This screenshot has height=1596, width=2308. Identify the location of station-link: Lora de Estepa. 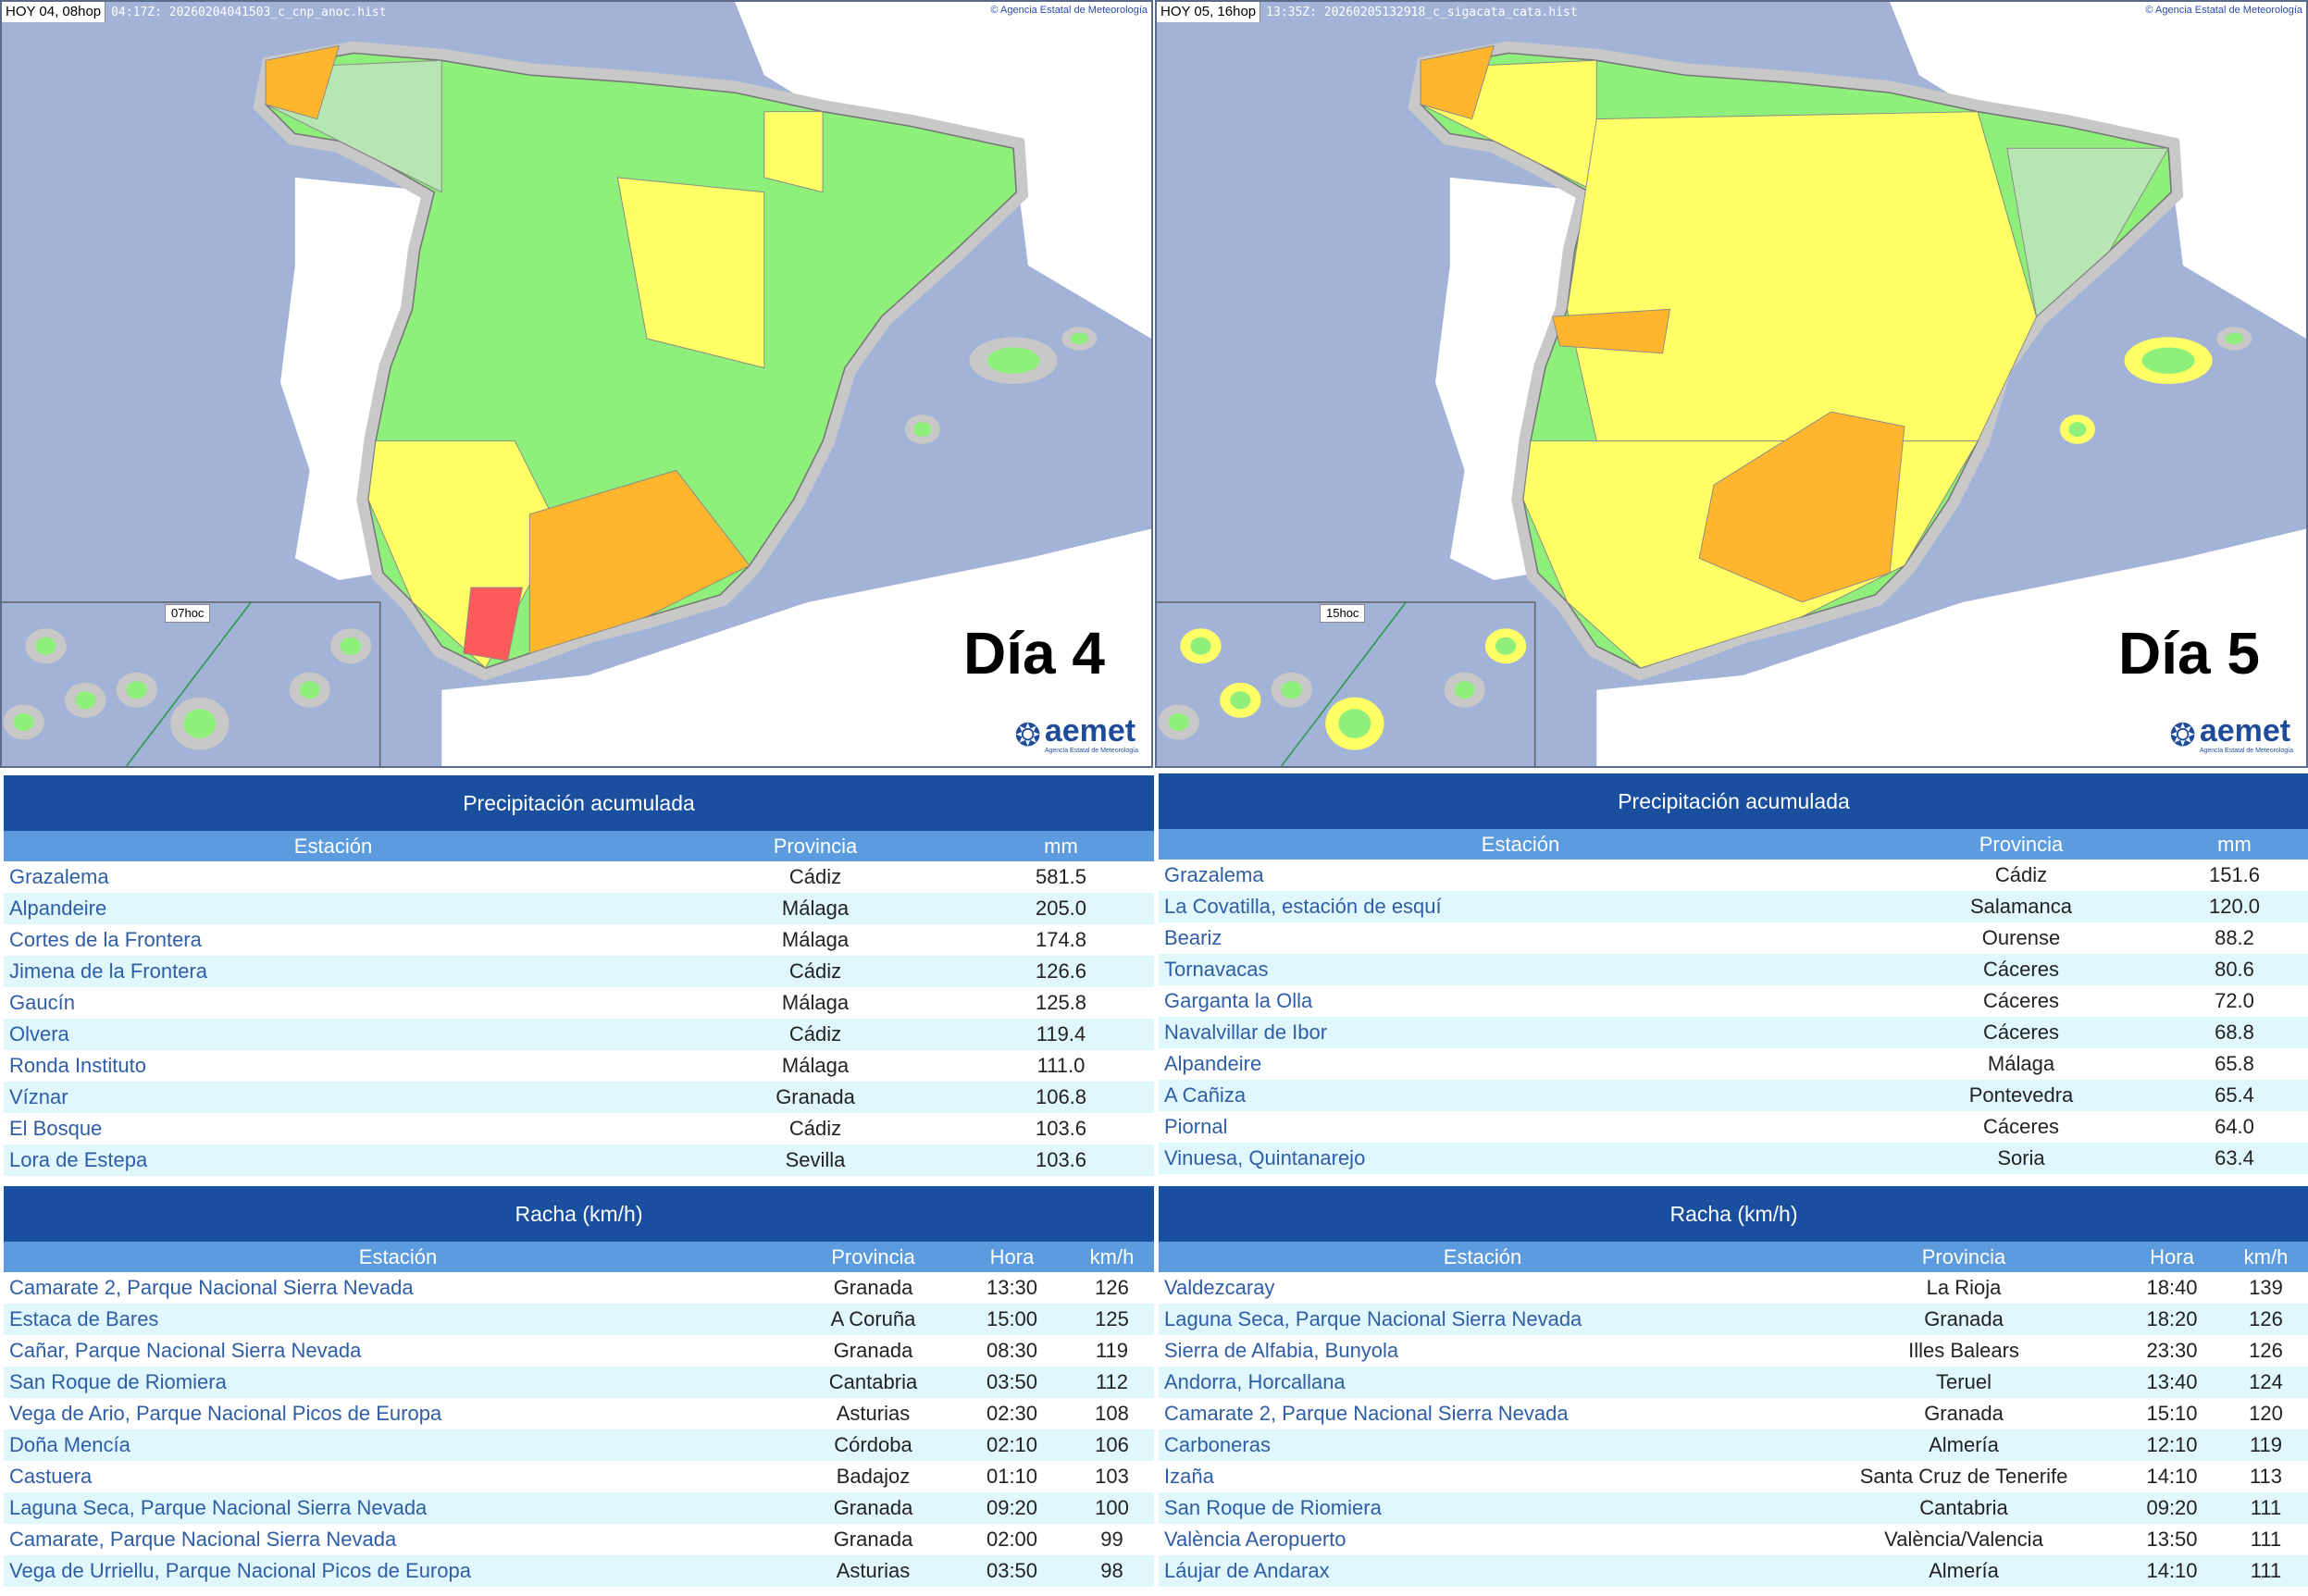
(78, 1159).